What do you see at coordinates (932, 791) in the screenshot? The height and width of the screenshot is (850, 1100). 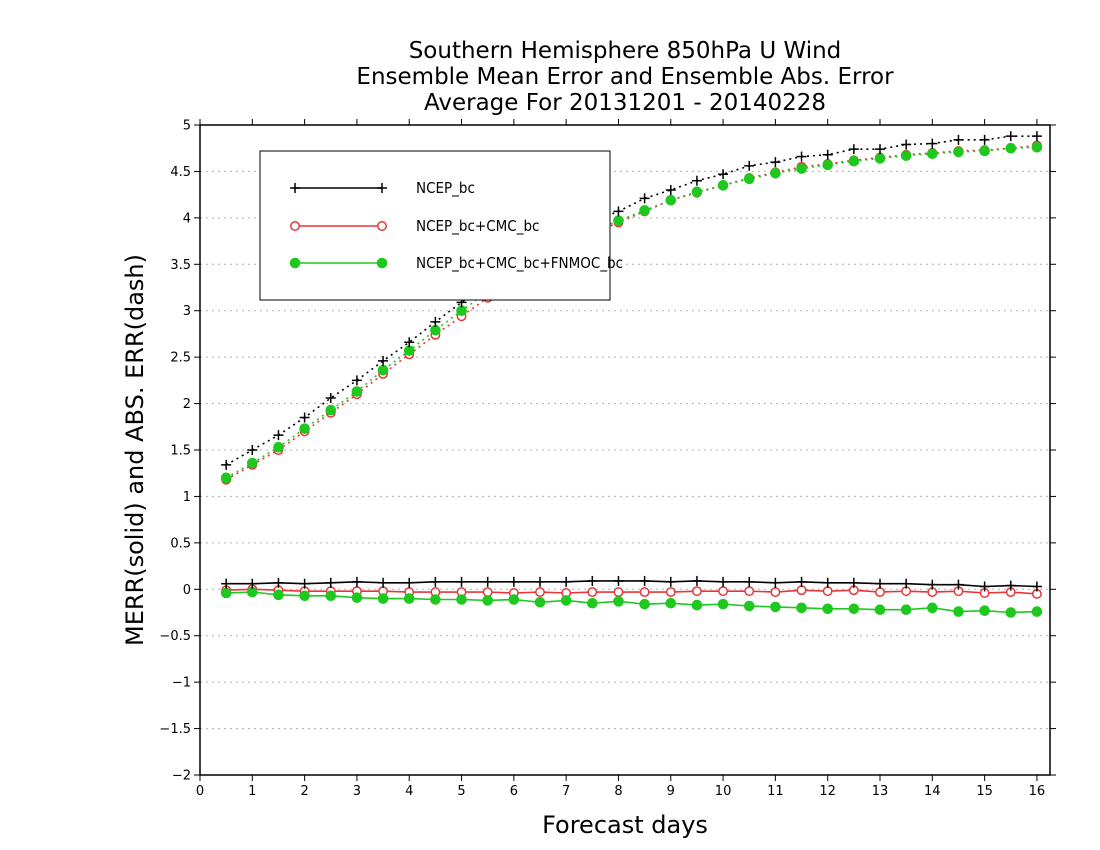 I see `x-tick-label: 14` at bounding box center [932, 791].